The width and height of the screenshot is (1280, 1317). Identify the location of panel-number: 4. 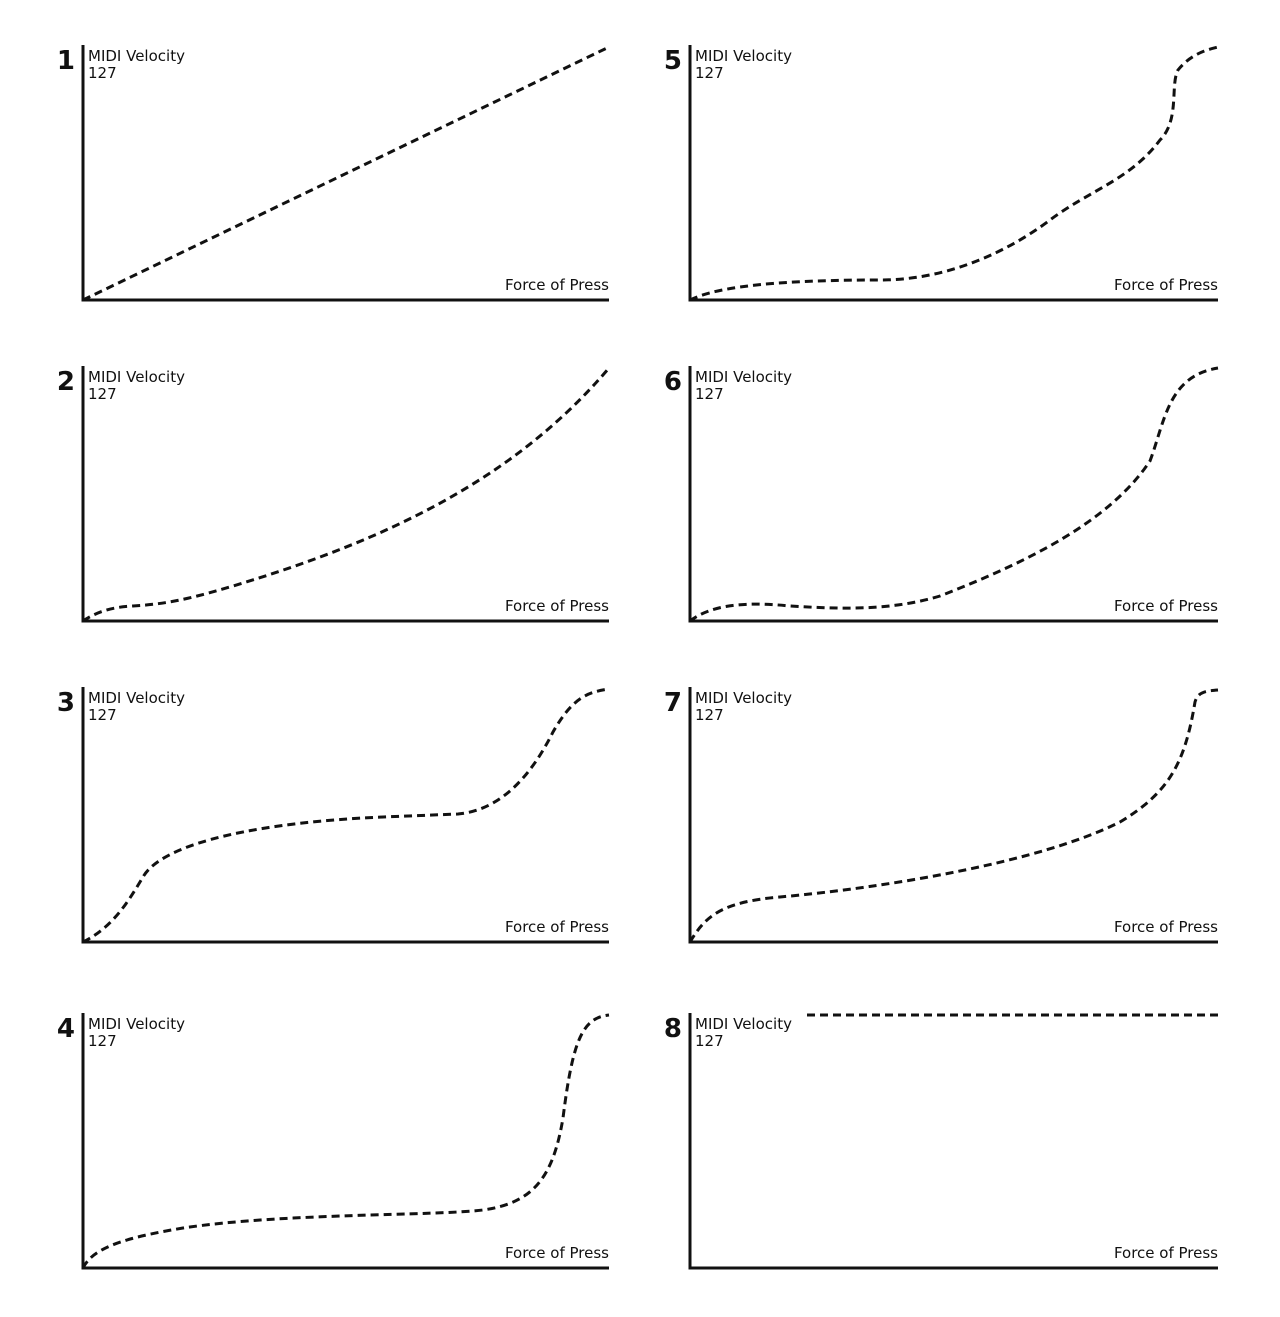
(66, 1029).